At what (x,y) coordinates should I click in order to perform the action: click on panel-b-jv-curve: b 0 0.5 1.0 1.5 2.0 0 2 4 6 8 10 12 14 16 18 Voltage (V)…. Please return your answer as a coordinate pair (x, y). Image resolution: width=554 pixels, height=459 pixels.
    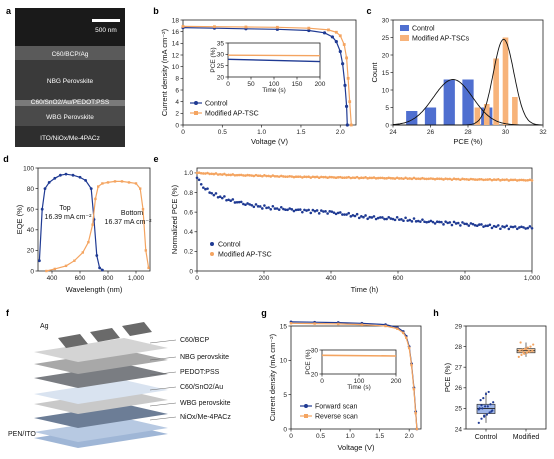
    Looking at the image, I should click on (255, 76).